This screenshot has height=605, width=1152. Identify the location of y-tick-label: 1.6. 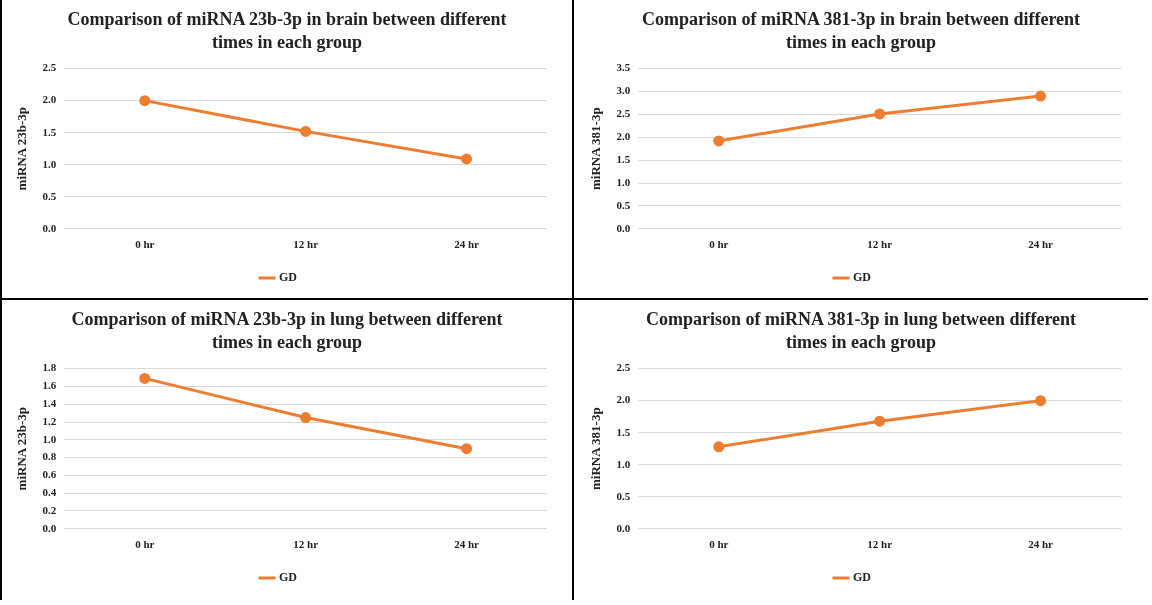
(49, 385).